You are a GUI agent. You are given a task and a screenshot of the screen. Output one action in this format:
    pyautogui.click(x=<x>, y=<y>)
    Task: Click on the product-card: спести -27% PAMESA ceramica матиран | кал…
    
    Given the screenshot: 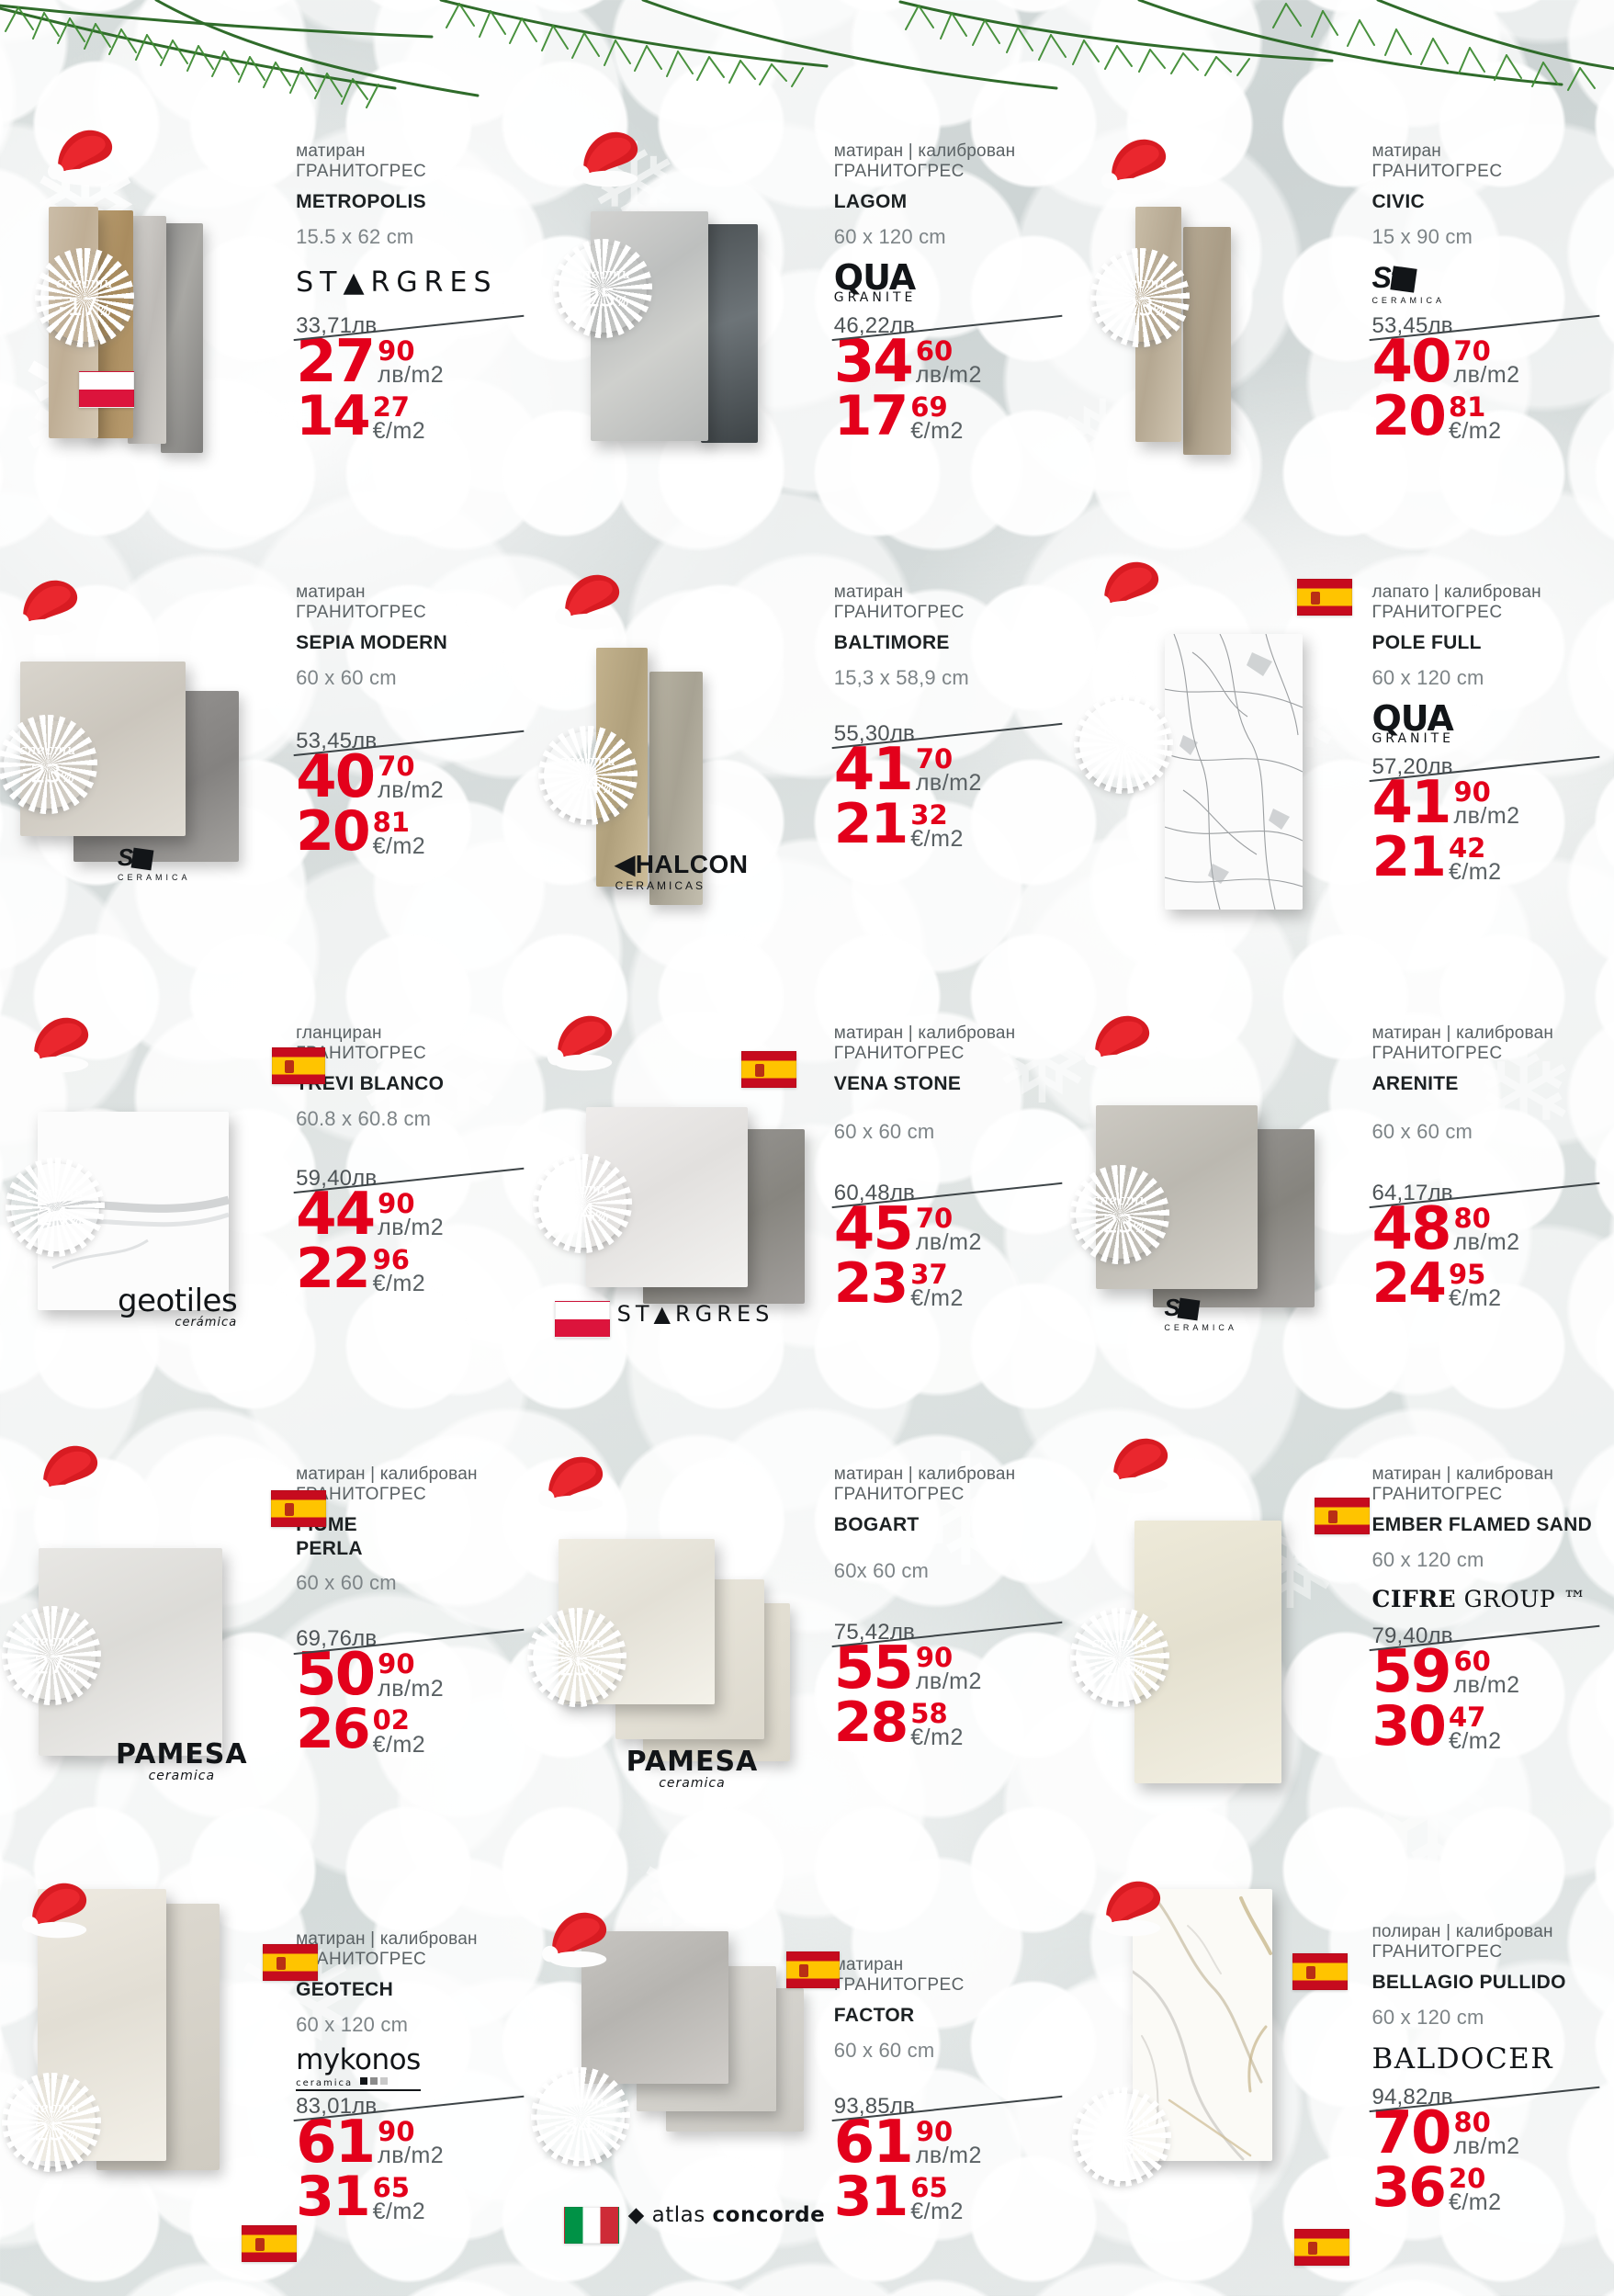 What is the action you would take?
    pyautogui.click(x=269, y=1707)
    